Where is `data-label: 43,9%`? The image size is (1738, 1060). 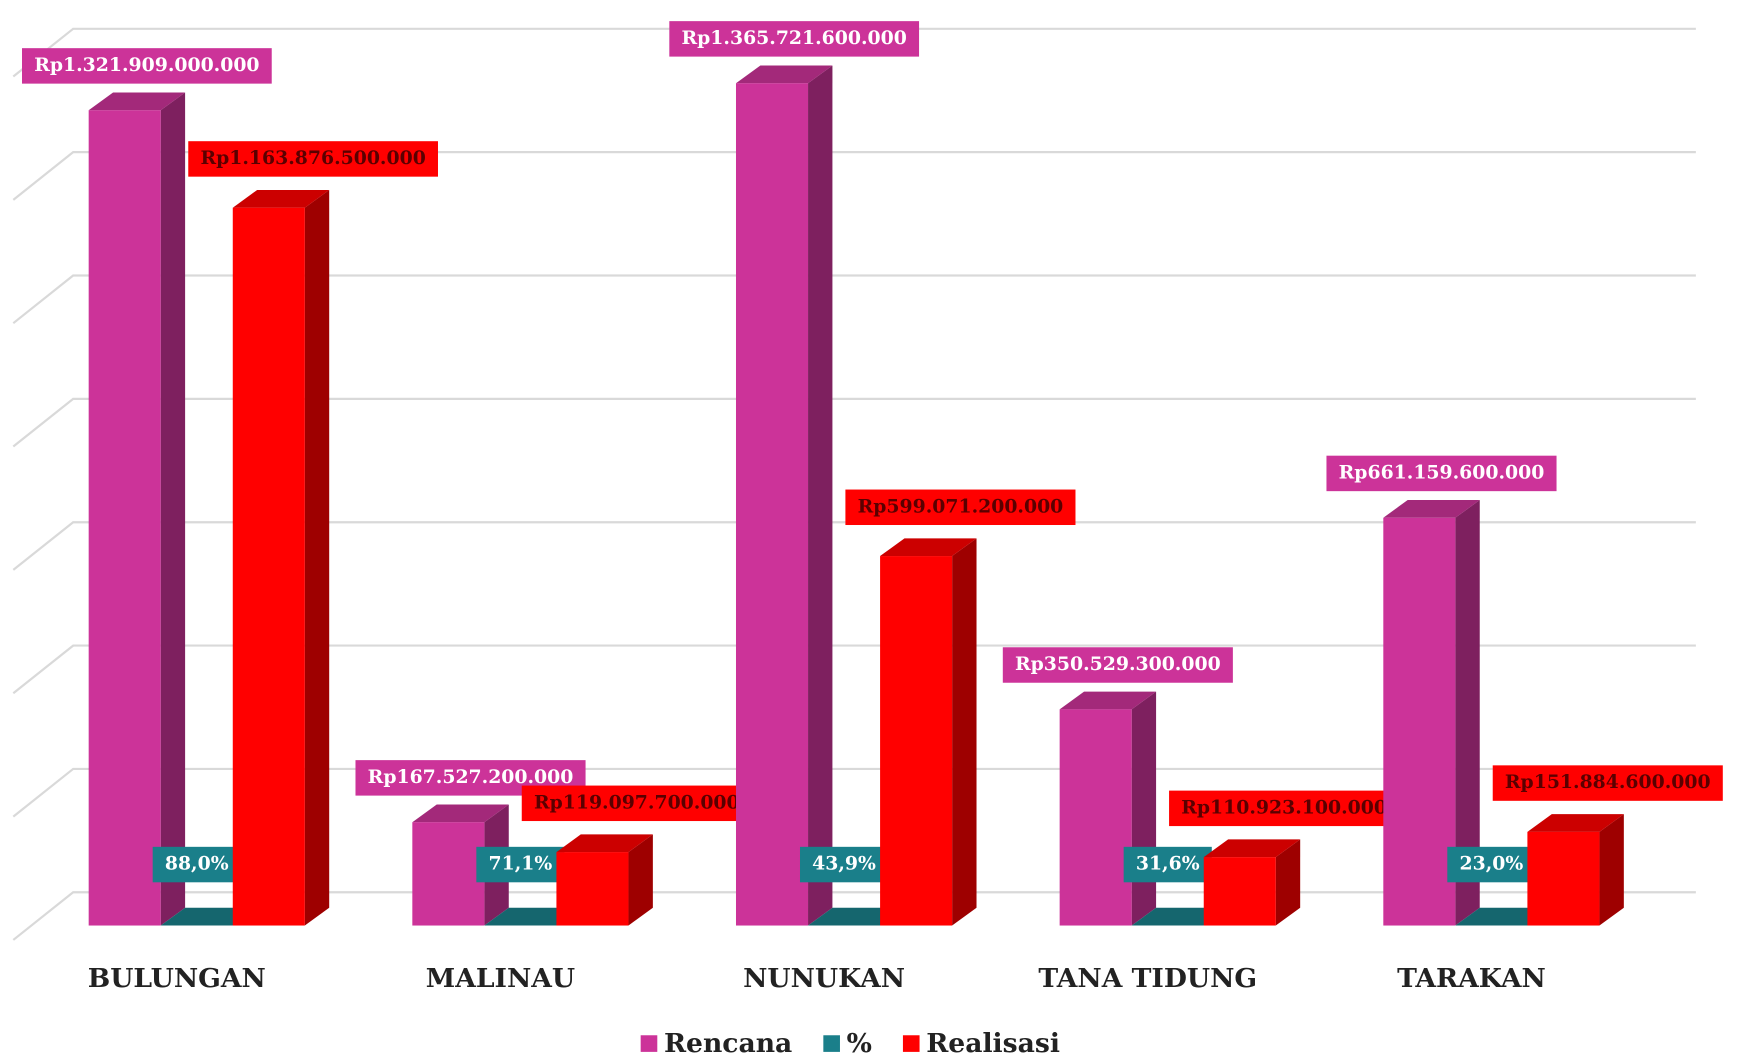 data-label: 43,9% is located at coordinates (844, 864).